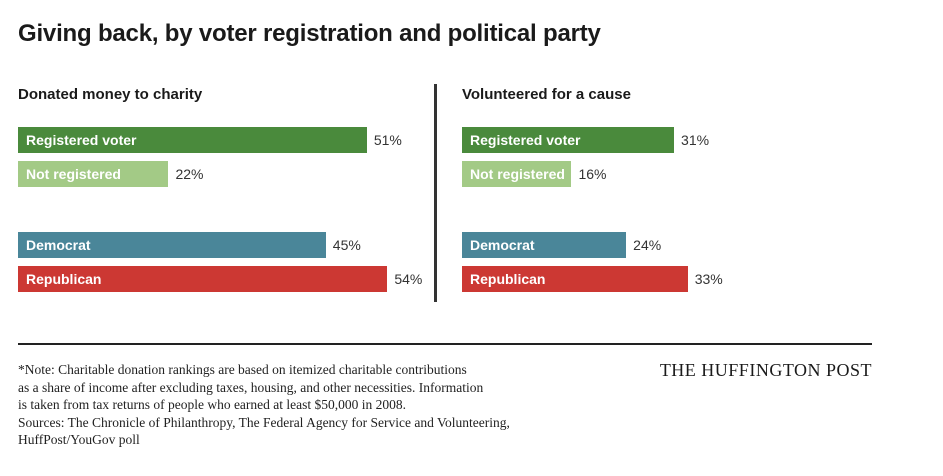 This screenshot has height=476, width=943. Describe the element at coordinates (408, 279) in the screenshot. I see `bar-value-label: 54%` at that location.